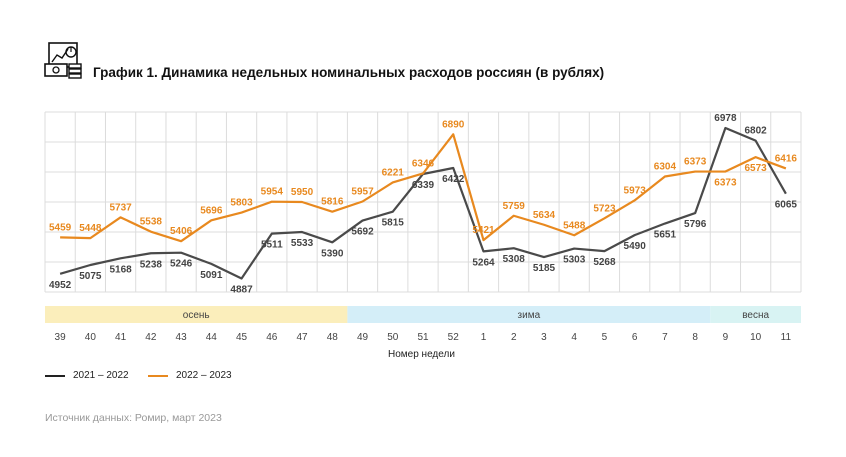 This screenshot has width=846, height=457. What do you see at coordinates (60, 285) in the screenshot?
I see `data-label: 4952` at bounding box center [60, 285].